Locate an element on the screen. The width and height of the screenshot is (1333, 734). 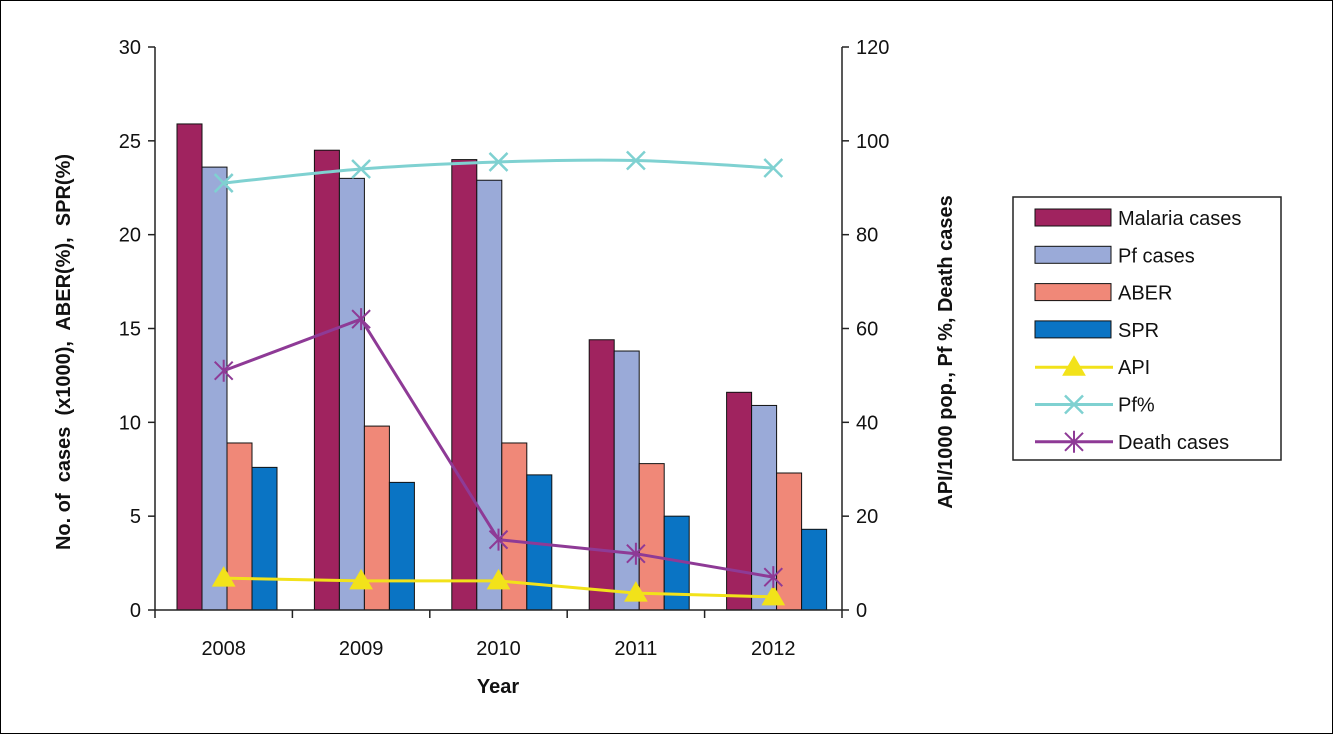
legend-label-api: API is located at coordinates (1134, 368).